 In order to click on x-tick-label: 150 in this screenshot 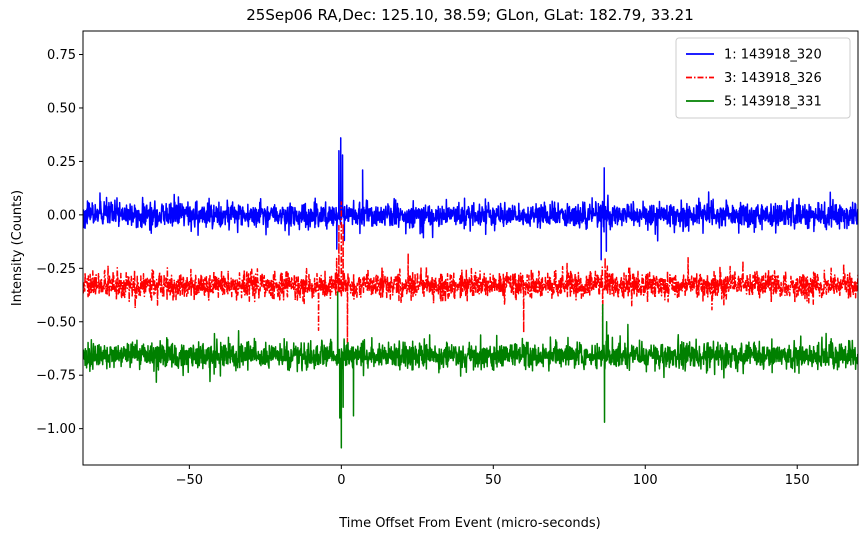, I will do `click(797, 480)`.